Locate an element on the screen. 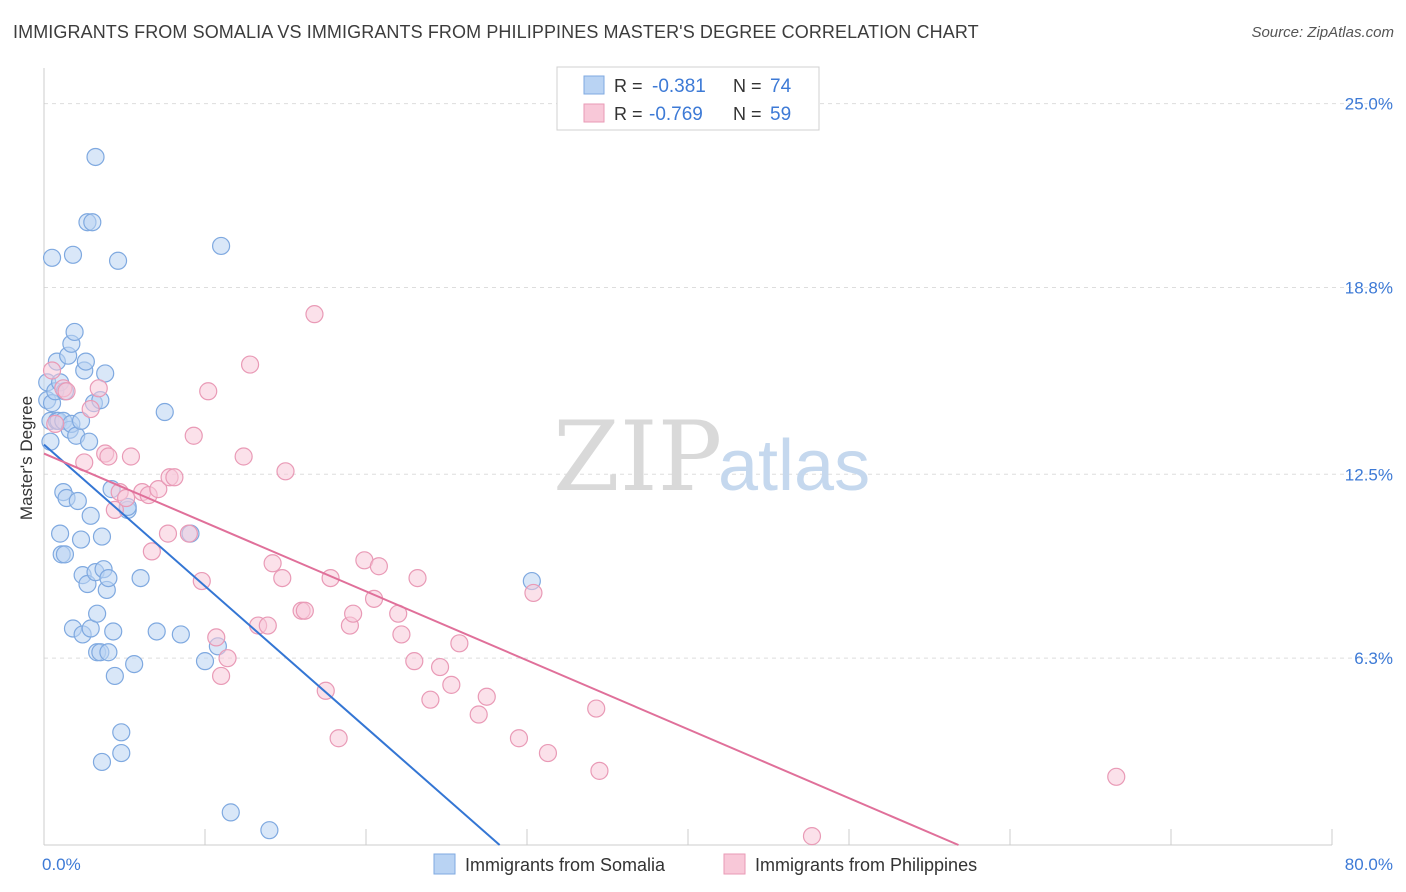 This screenshot has height=892, width=1406. stats-somalia-n-label: N = is located at coordinates (747, 86).